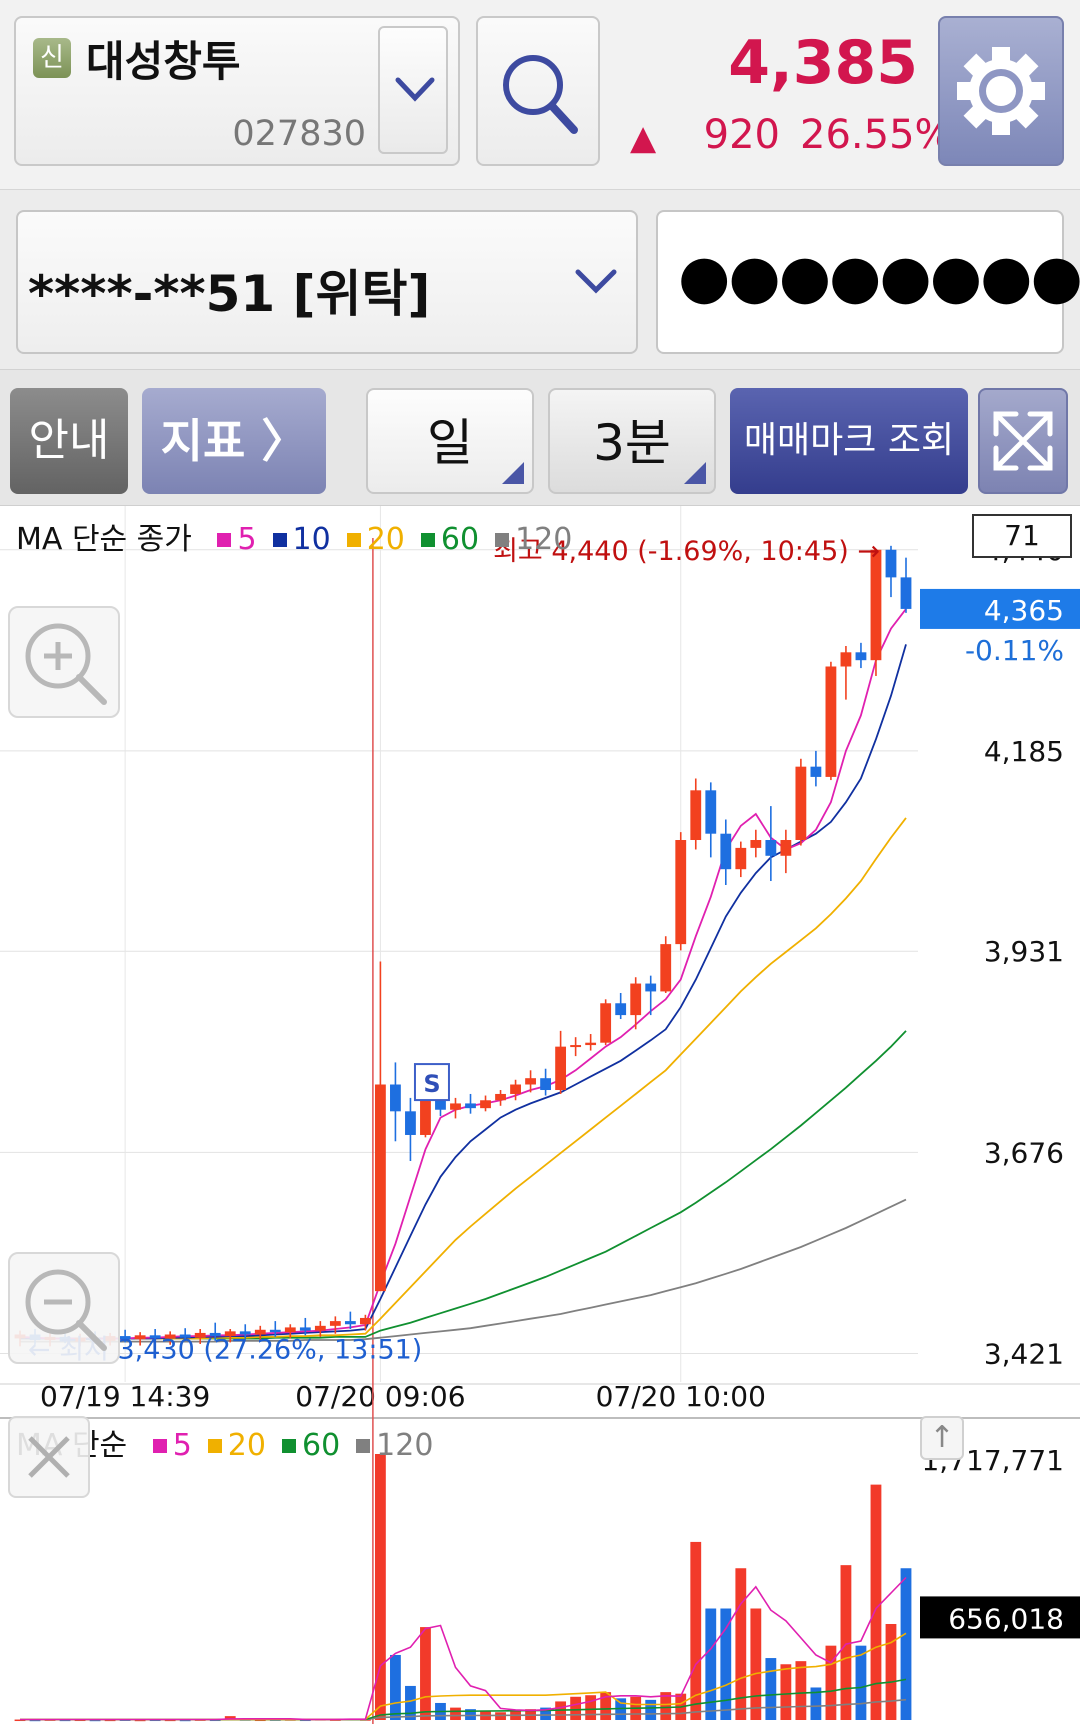 The height and width of the screenshot is (1724, 1080). Describe the element at coordinates (279, 539) in the screenshot. I see `price-ma10-swatch` at that location.